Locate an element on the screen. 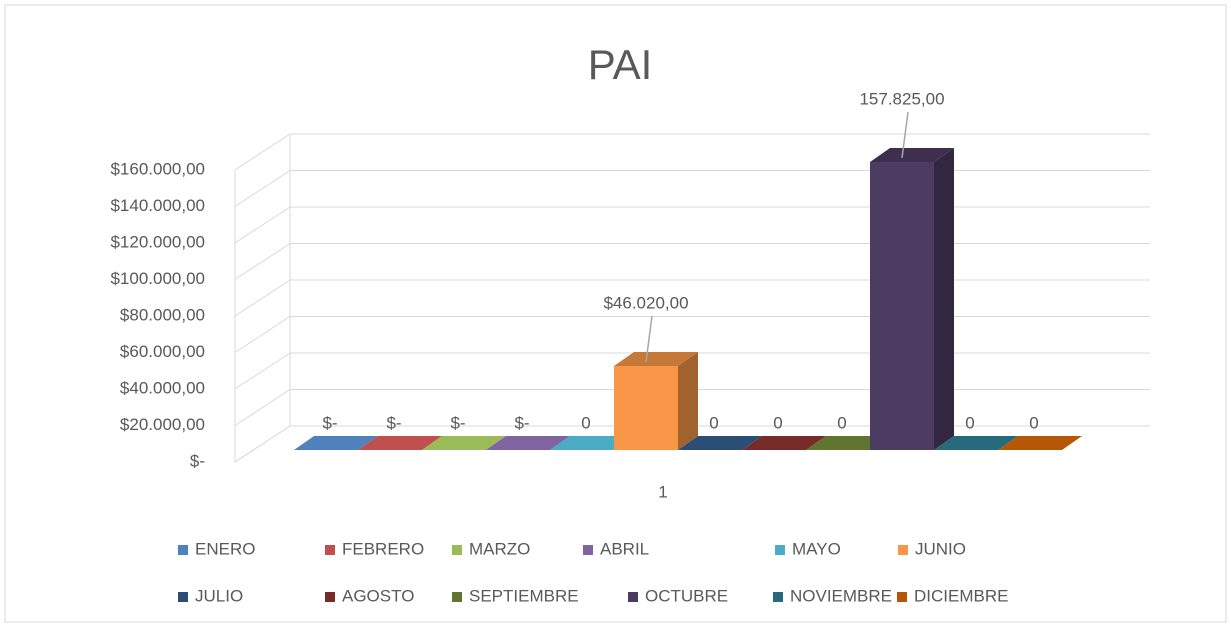 The image size is (1231, 627). legend-label: JULIO is located at coordinates (219, 595).